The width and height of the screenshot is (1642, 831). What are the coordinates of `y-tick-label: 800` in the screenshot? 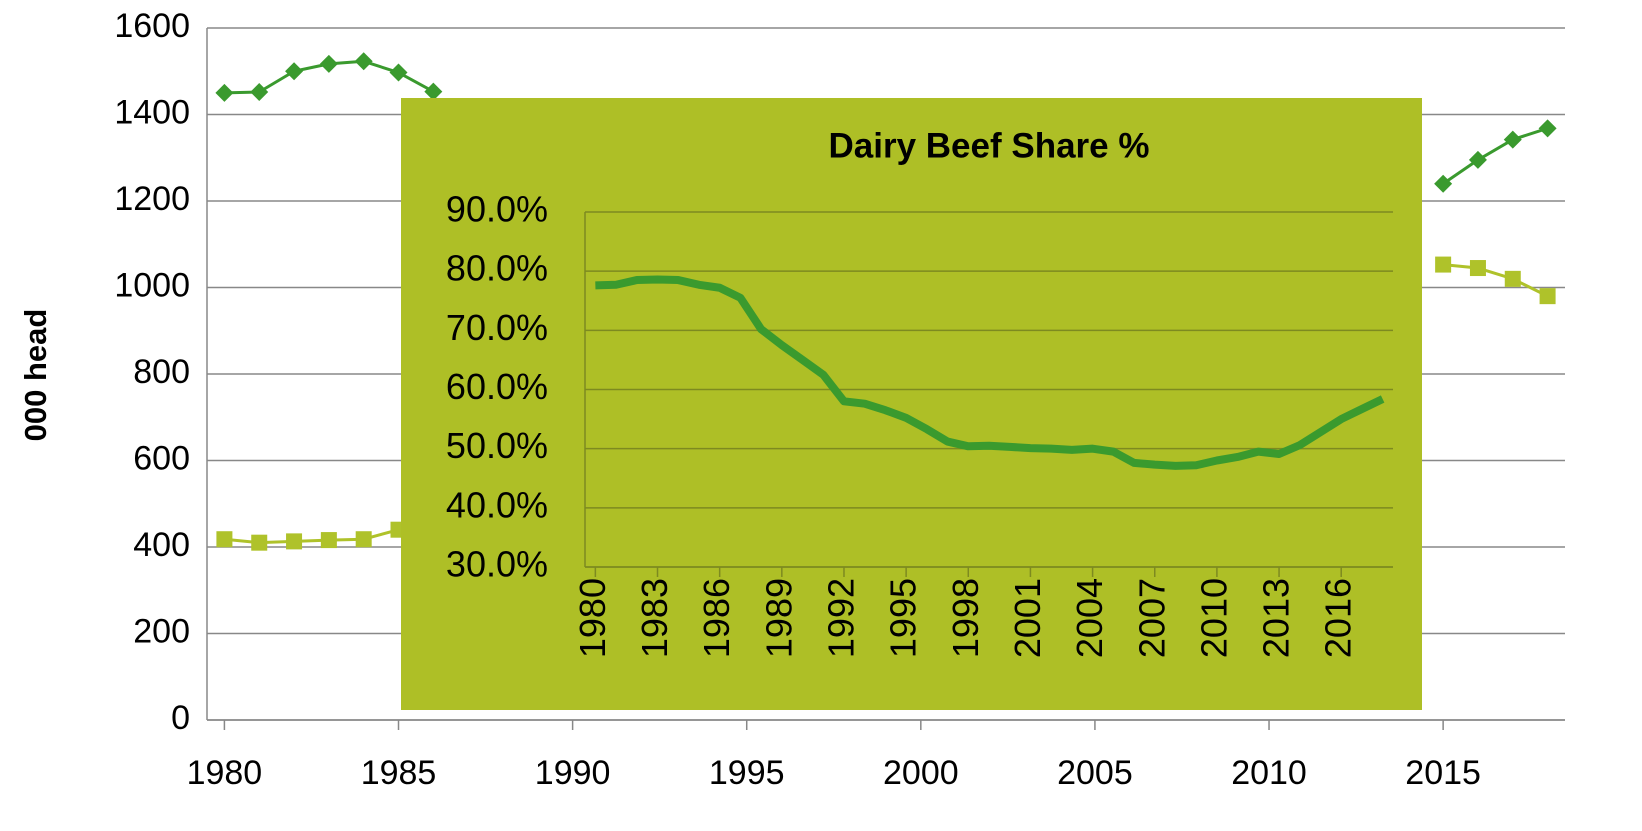 It's located at (161, 372).